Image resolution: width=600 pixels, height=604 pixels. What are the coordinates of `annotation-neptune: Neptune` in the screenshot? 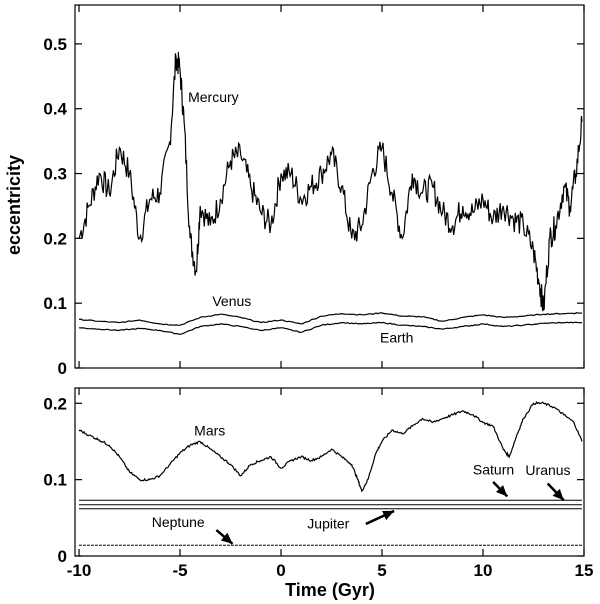 It's located at (178, 522).